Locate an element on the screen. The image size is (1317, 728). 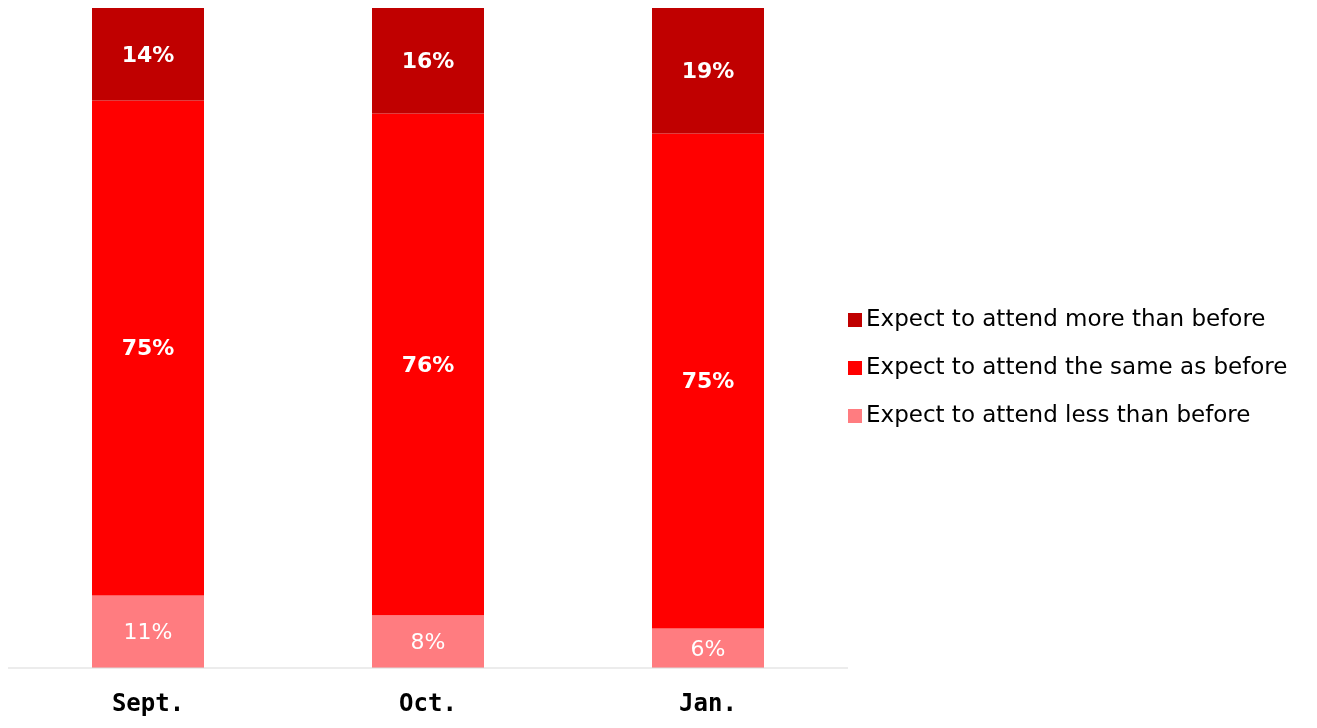
data-label: 6% is located at coordinates (708, 648).